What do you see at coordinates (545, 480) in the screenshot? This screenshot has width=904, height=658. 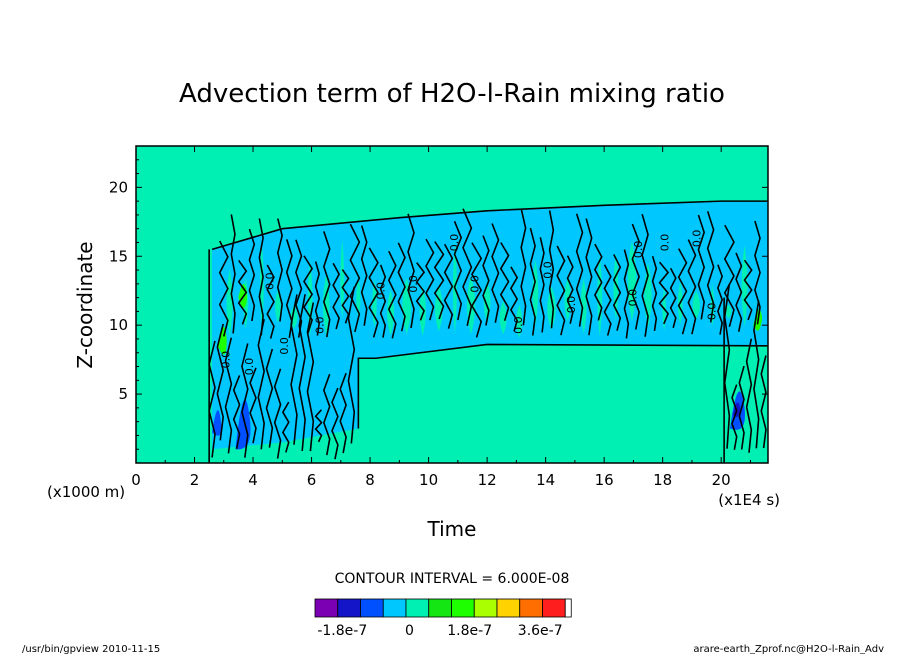 I see `x-tick-label: 14` at bounding box center [545, 480].